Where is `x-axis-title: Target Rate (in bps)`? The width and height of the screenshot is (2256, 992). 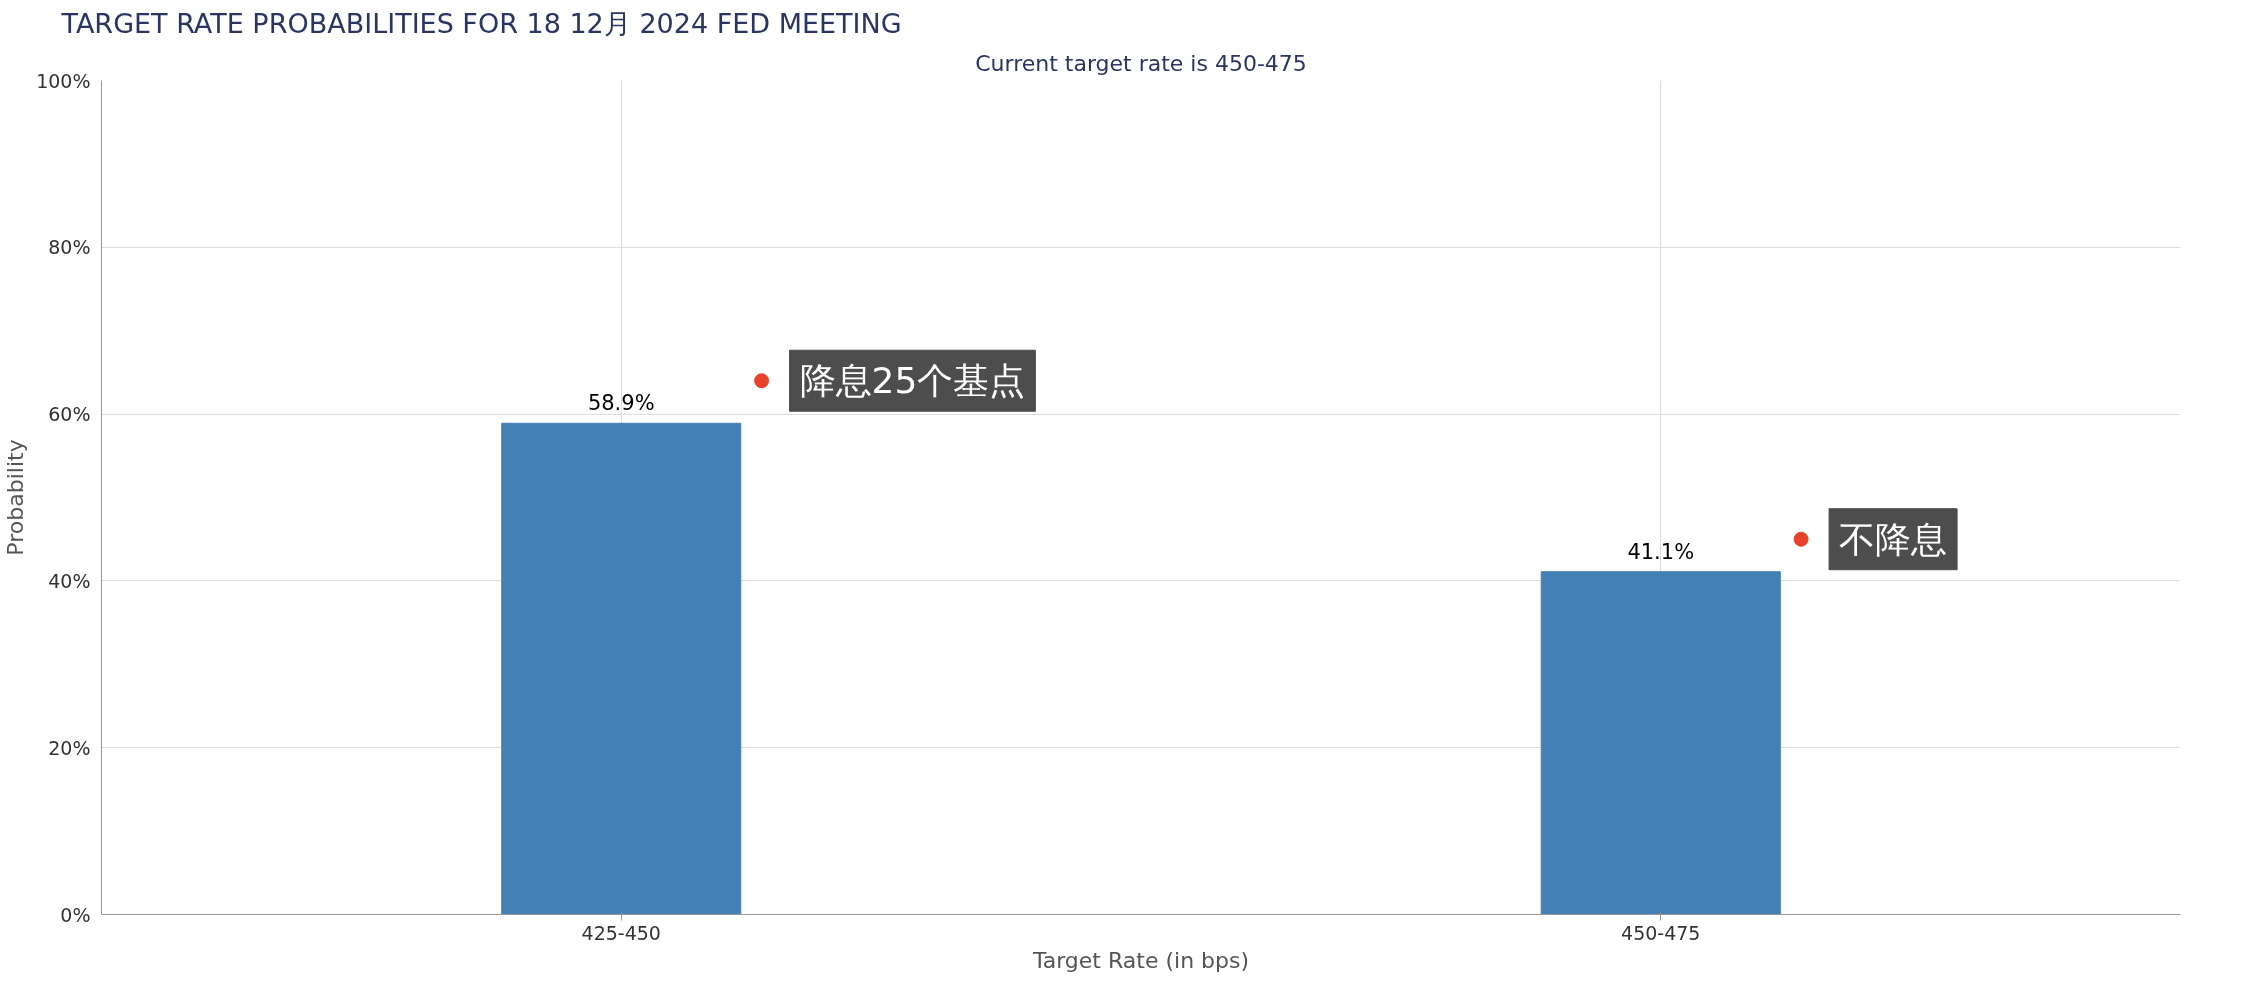 x-axis-title: Target Rate (in bps) is located at coordinates (1140, 960).